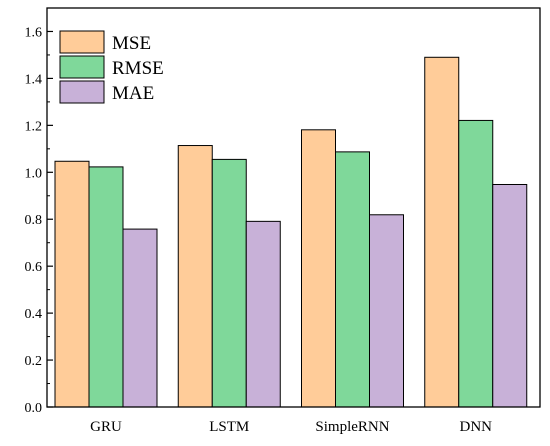 This screenshot has height=446, width=550. What do you see at coordinates (263, 314) in the screenshot?
I see `bar-mae-lstm` at bounding box center [263, 314].